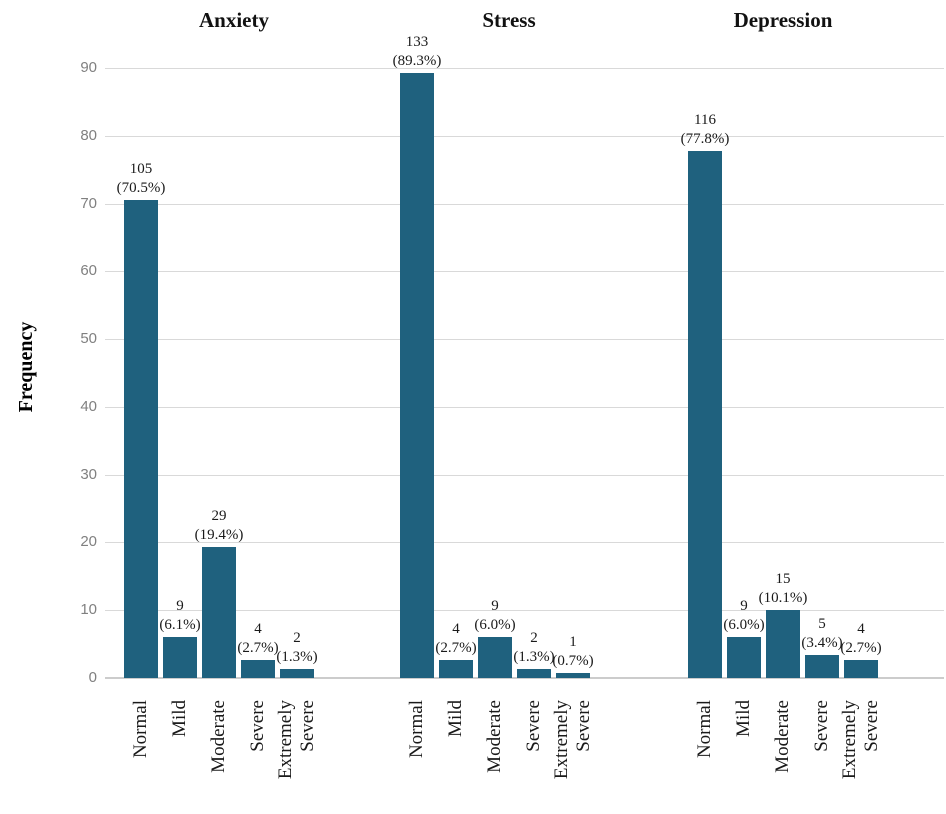 The height and width of the screenshot is (814, 946). Describe the element at coordinates (573, 675) in the screenshot. I see `bar-stress-extremely-severe` at that location.